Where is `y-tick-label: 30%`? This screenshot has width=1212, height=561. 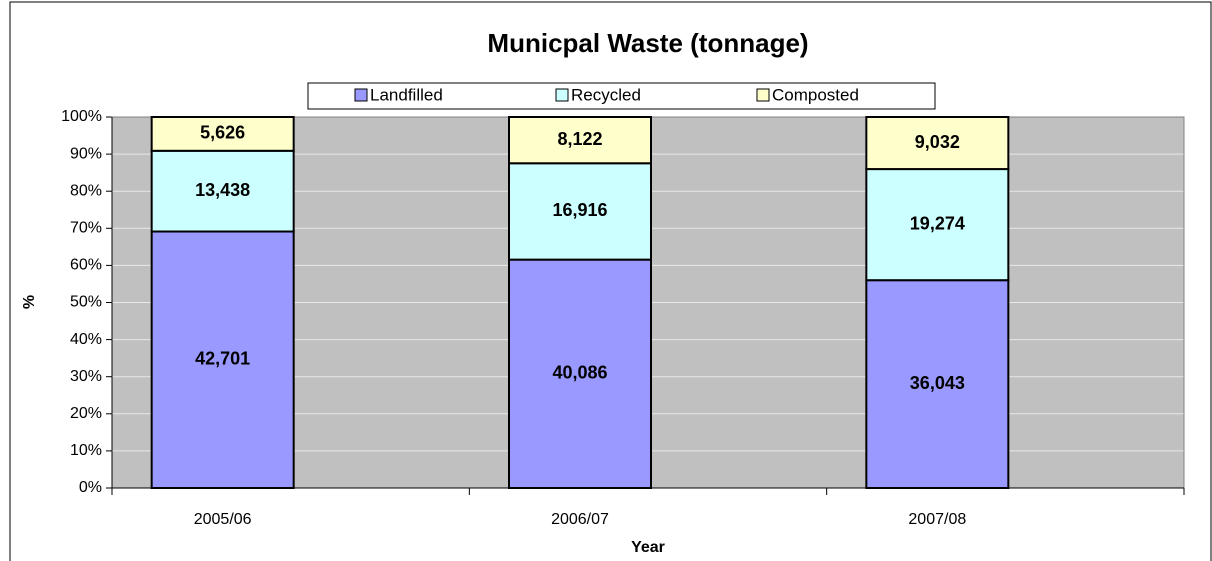 y-tick-label: 30% is located at coordinates (86, 376).